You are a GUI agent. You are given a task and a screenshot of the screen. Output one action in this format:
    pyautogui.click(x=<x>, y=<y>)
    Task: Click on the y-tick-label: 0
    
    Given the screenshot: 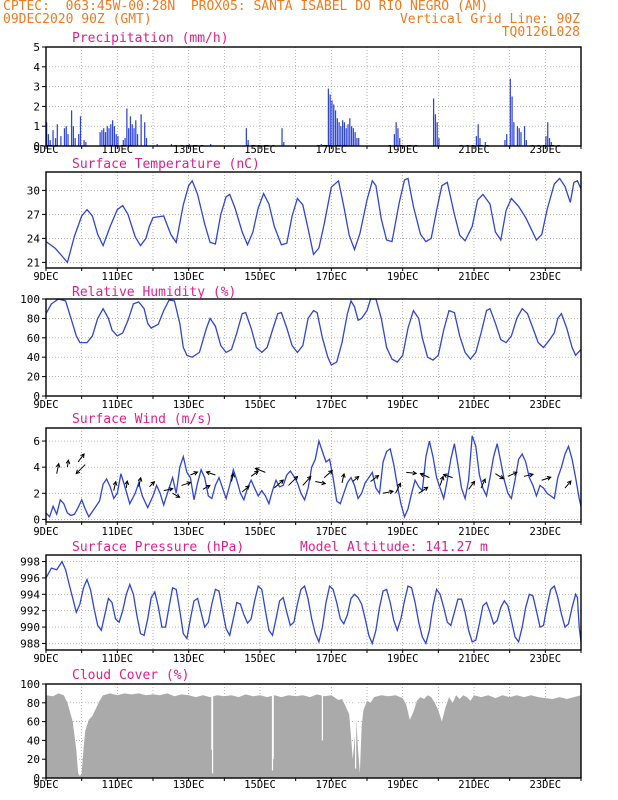 What is the action you would take?
    pyautogui.click(x=36, y=396)
    